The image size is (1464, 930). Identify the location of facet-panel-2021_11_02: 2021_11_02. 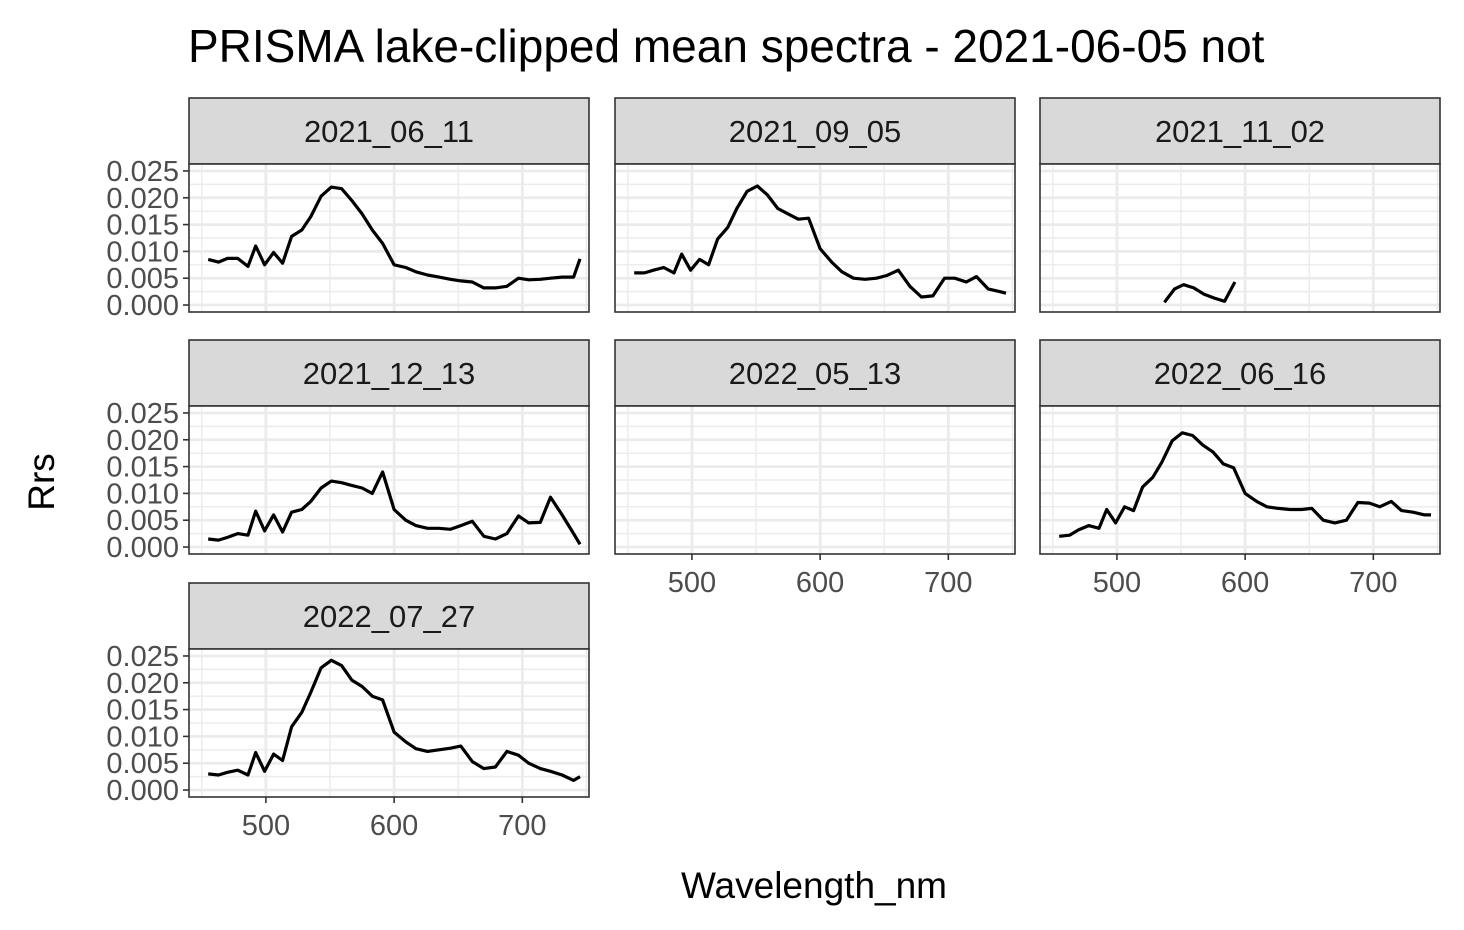
(1240, 205).